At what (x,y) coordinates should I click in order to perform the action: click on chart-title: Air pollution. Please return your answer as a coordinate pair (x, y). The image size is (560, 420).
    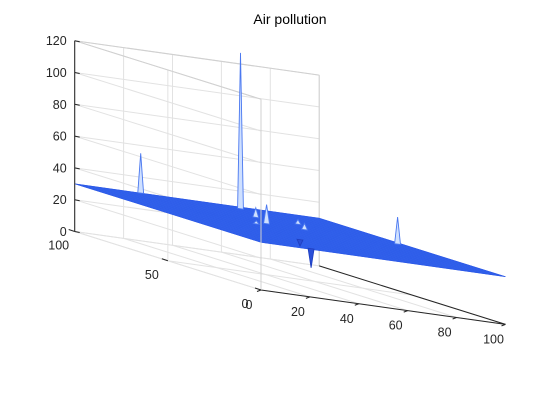
    Looking at the image, I should click on (289, 19).